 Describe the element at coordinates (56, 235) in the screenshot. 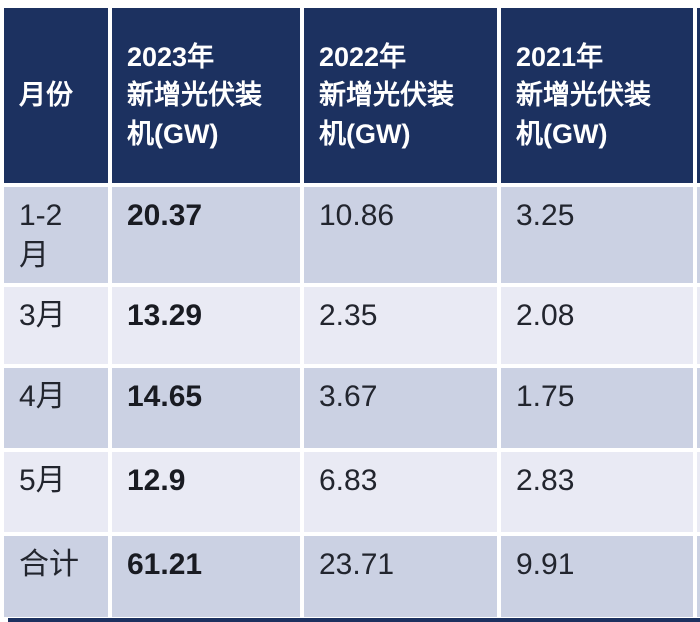

I see `row-jan-feb-month: 1-2 月` at that location.